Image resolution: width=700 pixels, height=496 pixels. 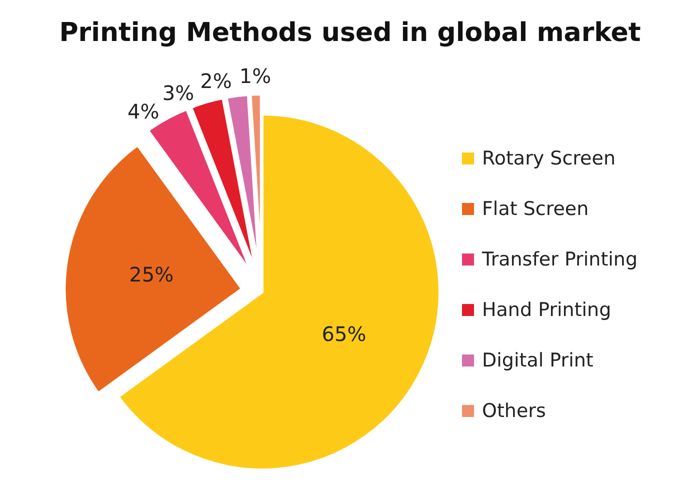 I want to click on legend-label: Transfer Printing, so click(x=559, y=259).